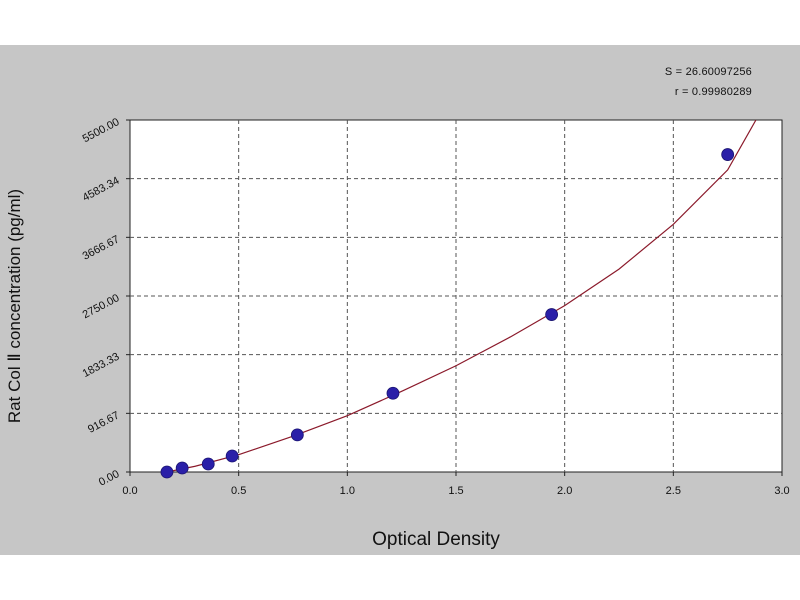 Image resolution: width=800 pixels, height=600 pixels. What do you see at coordinates (103, 422) in the screenshot?
I see `y-tick-label: 916.67` at bounding box center [103, 422].